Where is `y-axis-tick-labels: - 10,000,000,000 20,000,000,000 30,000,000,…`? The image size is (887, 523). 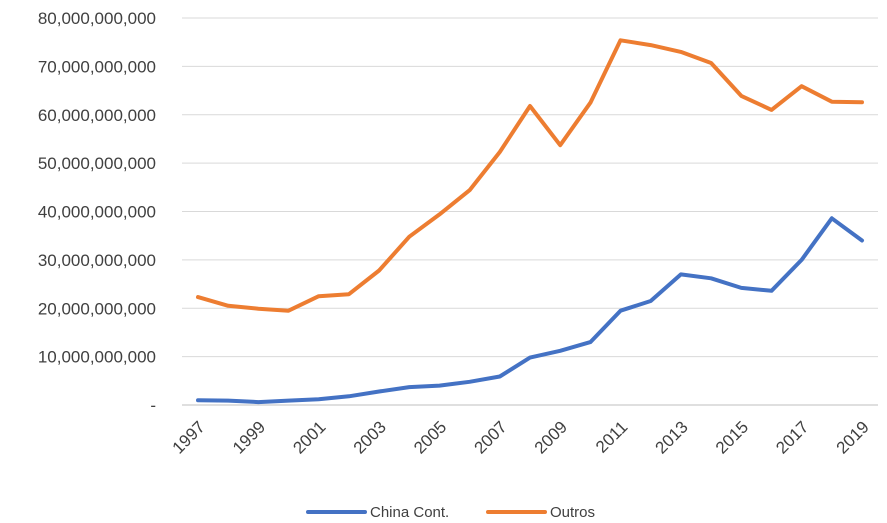 y-axis-tick-labels: - 10,000,000,000 20,000,000,000 30,000,000,… is located at coordinates (97, 212).